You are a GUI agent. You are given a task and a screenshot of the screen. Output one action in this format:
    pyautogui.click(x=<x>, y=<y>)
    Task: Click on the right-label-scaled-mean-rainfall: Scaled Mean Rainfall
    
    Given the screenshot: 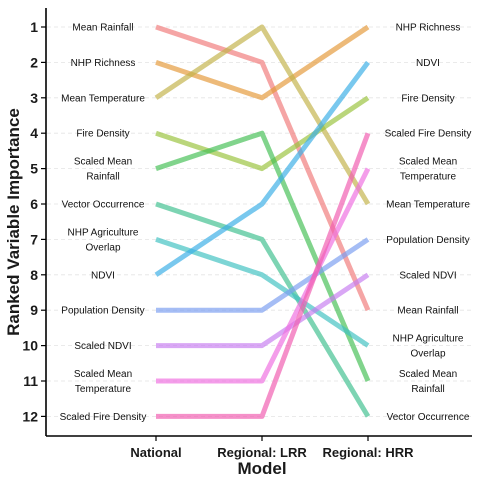 What is the action you would take?
    pyautogui.click(x=428, y=382)
    